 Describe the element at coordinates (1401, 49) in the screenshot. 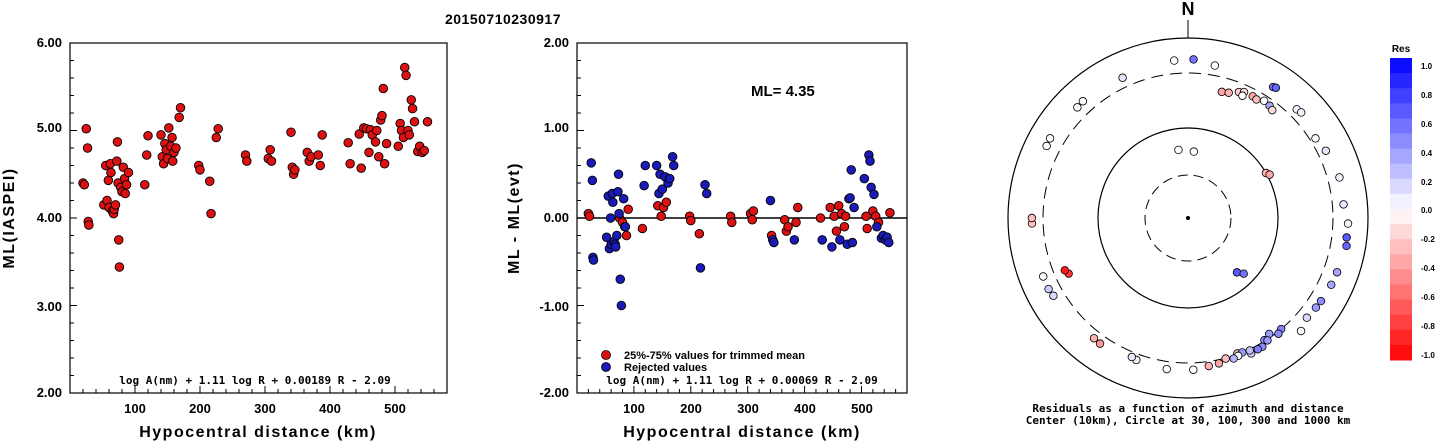

I see `colorbar-title: Res` at that location.